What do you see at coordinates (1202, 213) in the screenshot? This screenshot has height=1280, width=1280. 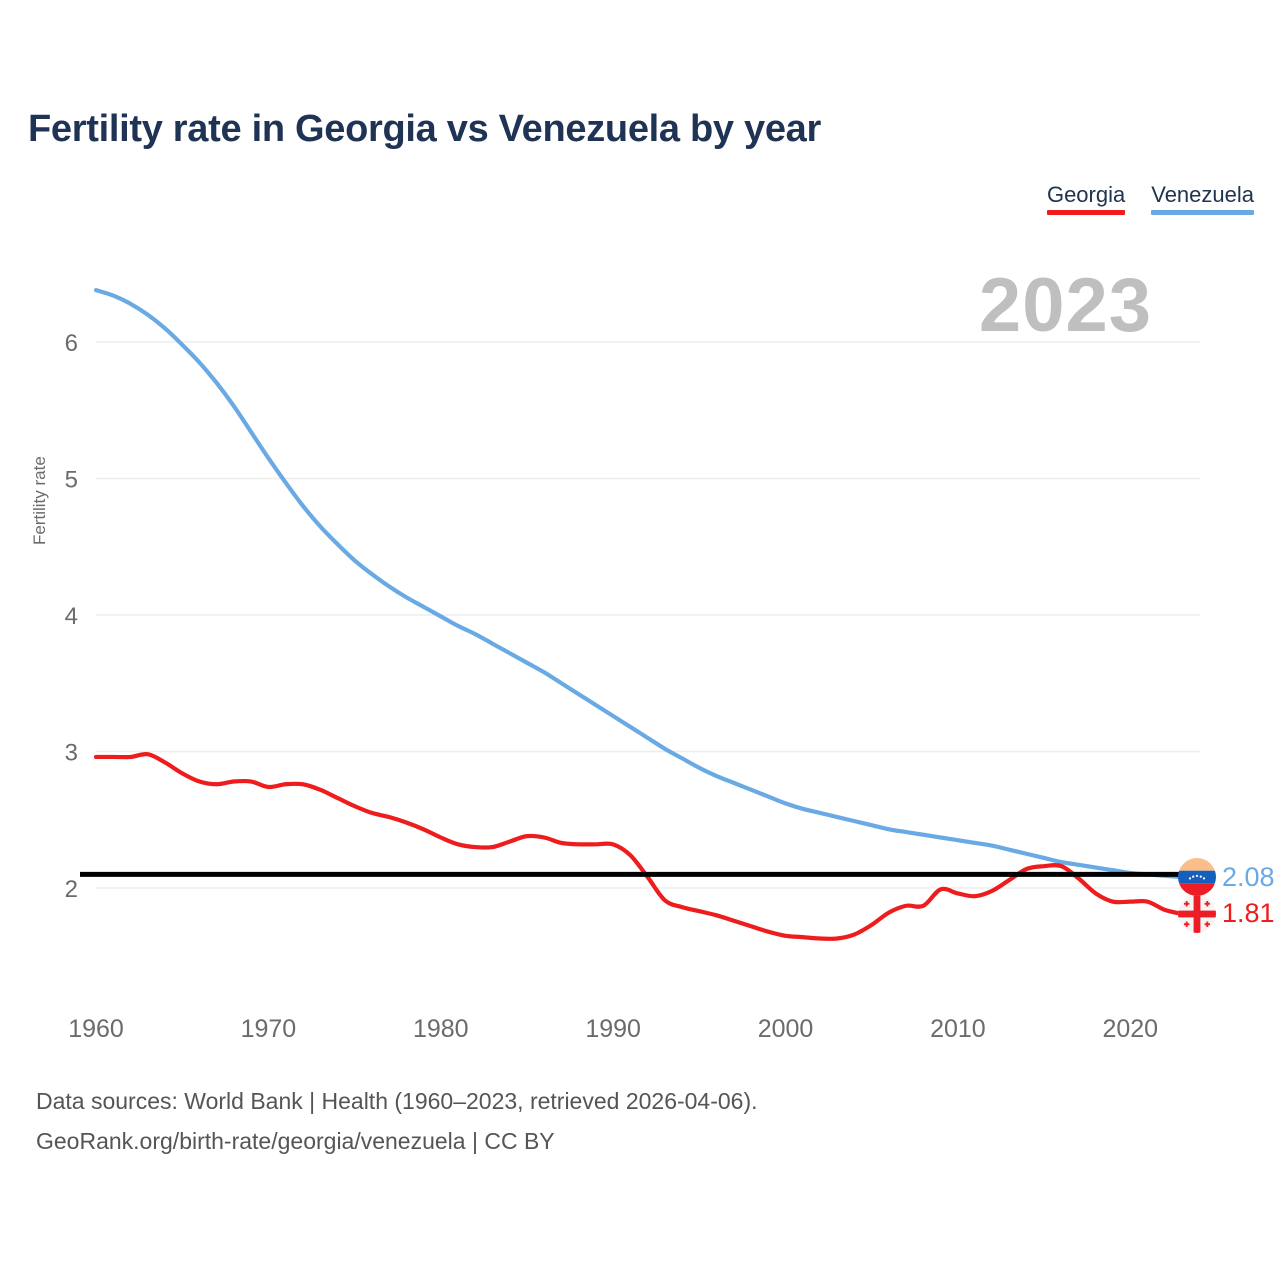 I see `legend-swatch-venezuela` at bounding box center [1202, 213].